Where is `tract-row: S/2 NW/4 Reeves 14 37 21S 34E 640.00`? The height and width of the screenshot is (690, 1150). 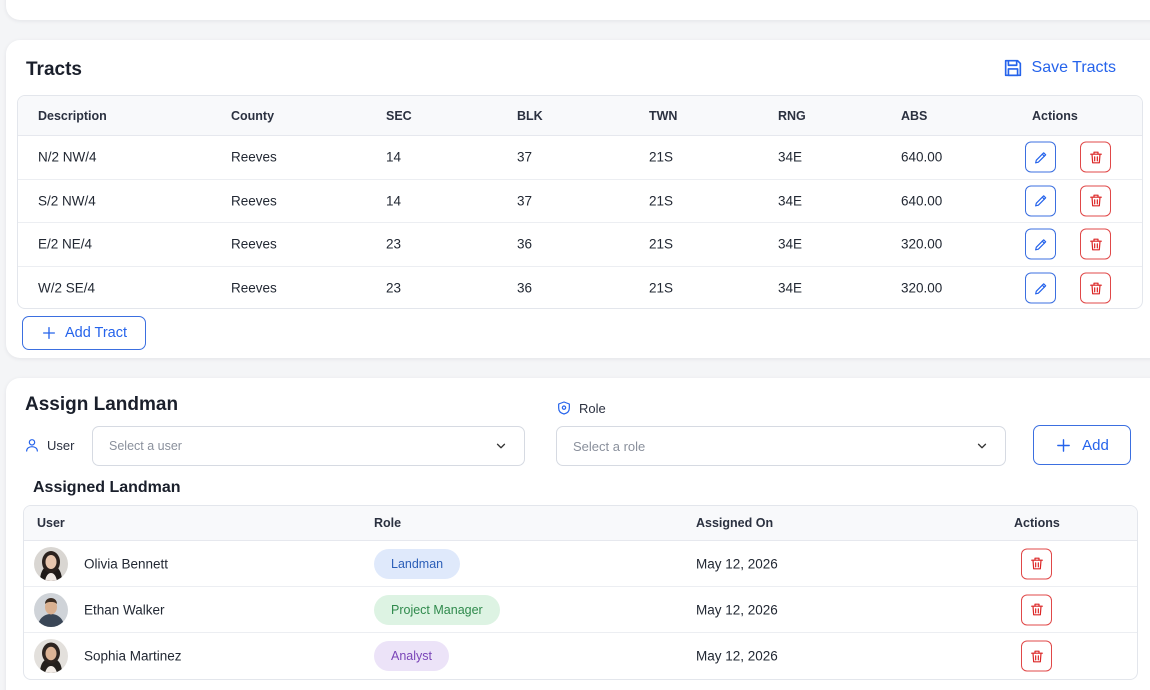 tract-row: S/2 NW/4 Reeves 14 37 21S 34E 640.00 is located at coordinates (580, 201).